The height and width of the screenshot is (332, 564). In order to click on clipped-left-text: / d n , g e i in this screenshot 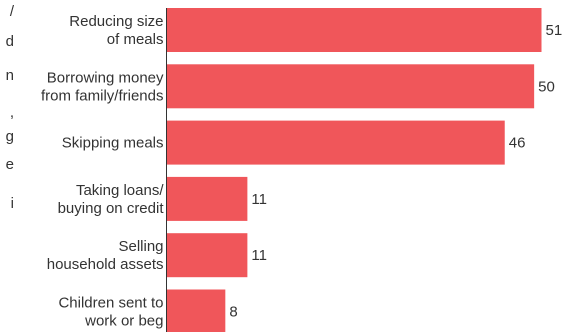, I will do `click(10, 166)`.